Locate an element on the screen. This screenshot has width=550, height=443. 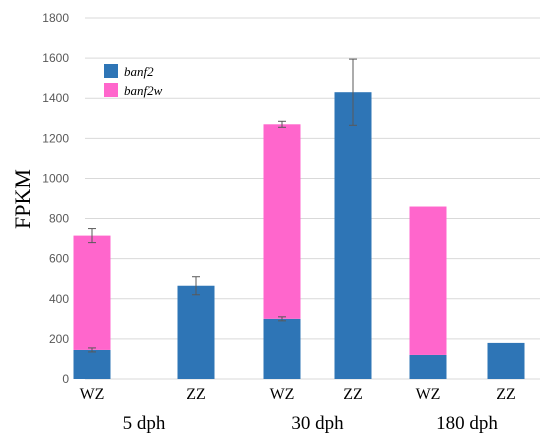
legend-label-banf2w: banf2w is located at coordinates (143, 90).